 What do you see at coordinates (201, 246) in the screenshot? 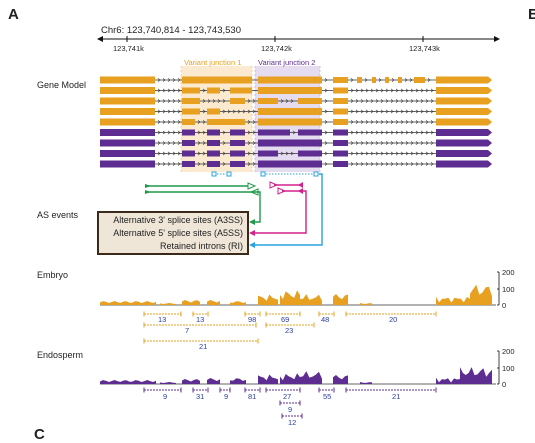
I see `ri-label: Retained introns (RI)` at bounding box center [201, 246].